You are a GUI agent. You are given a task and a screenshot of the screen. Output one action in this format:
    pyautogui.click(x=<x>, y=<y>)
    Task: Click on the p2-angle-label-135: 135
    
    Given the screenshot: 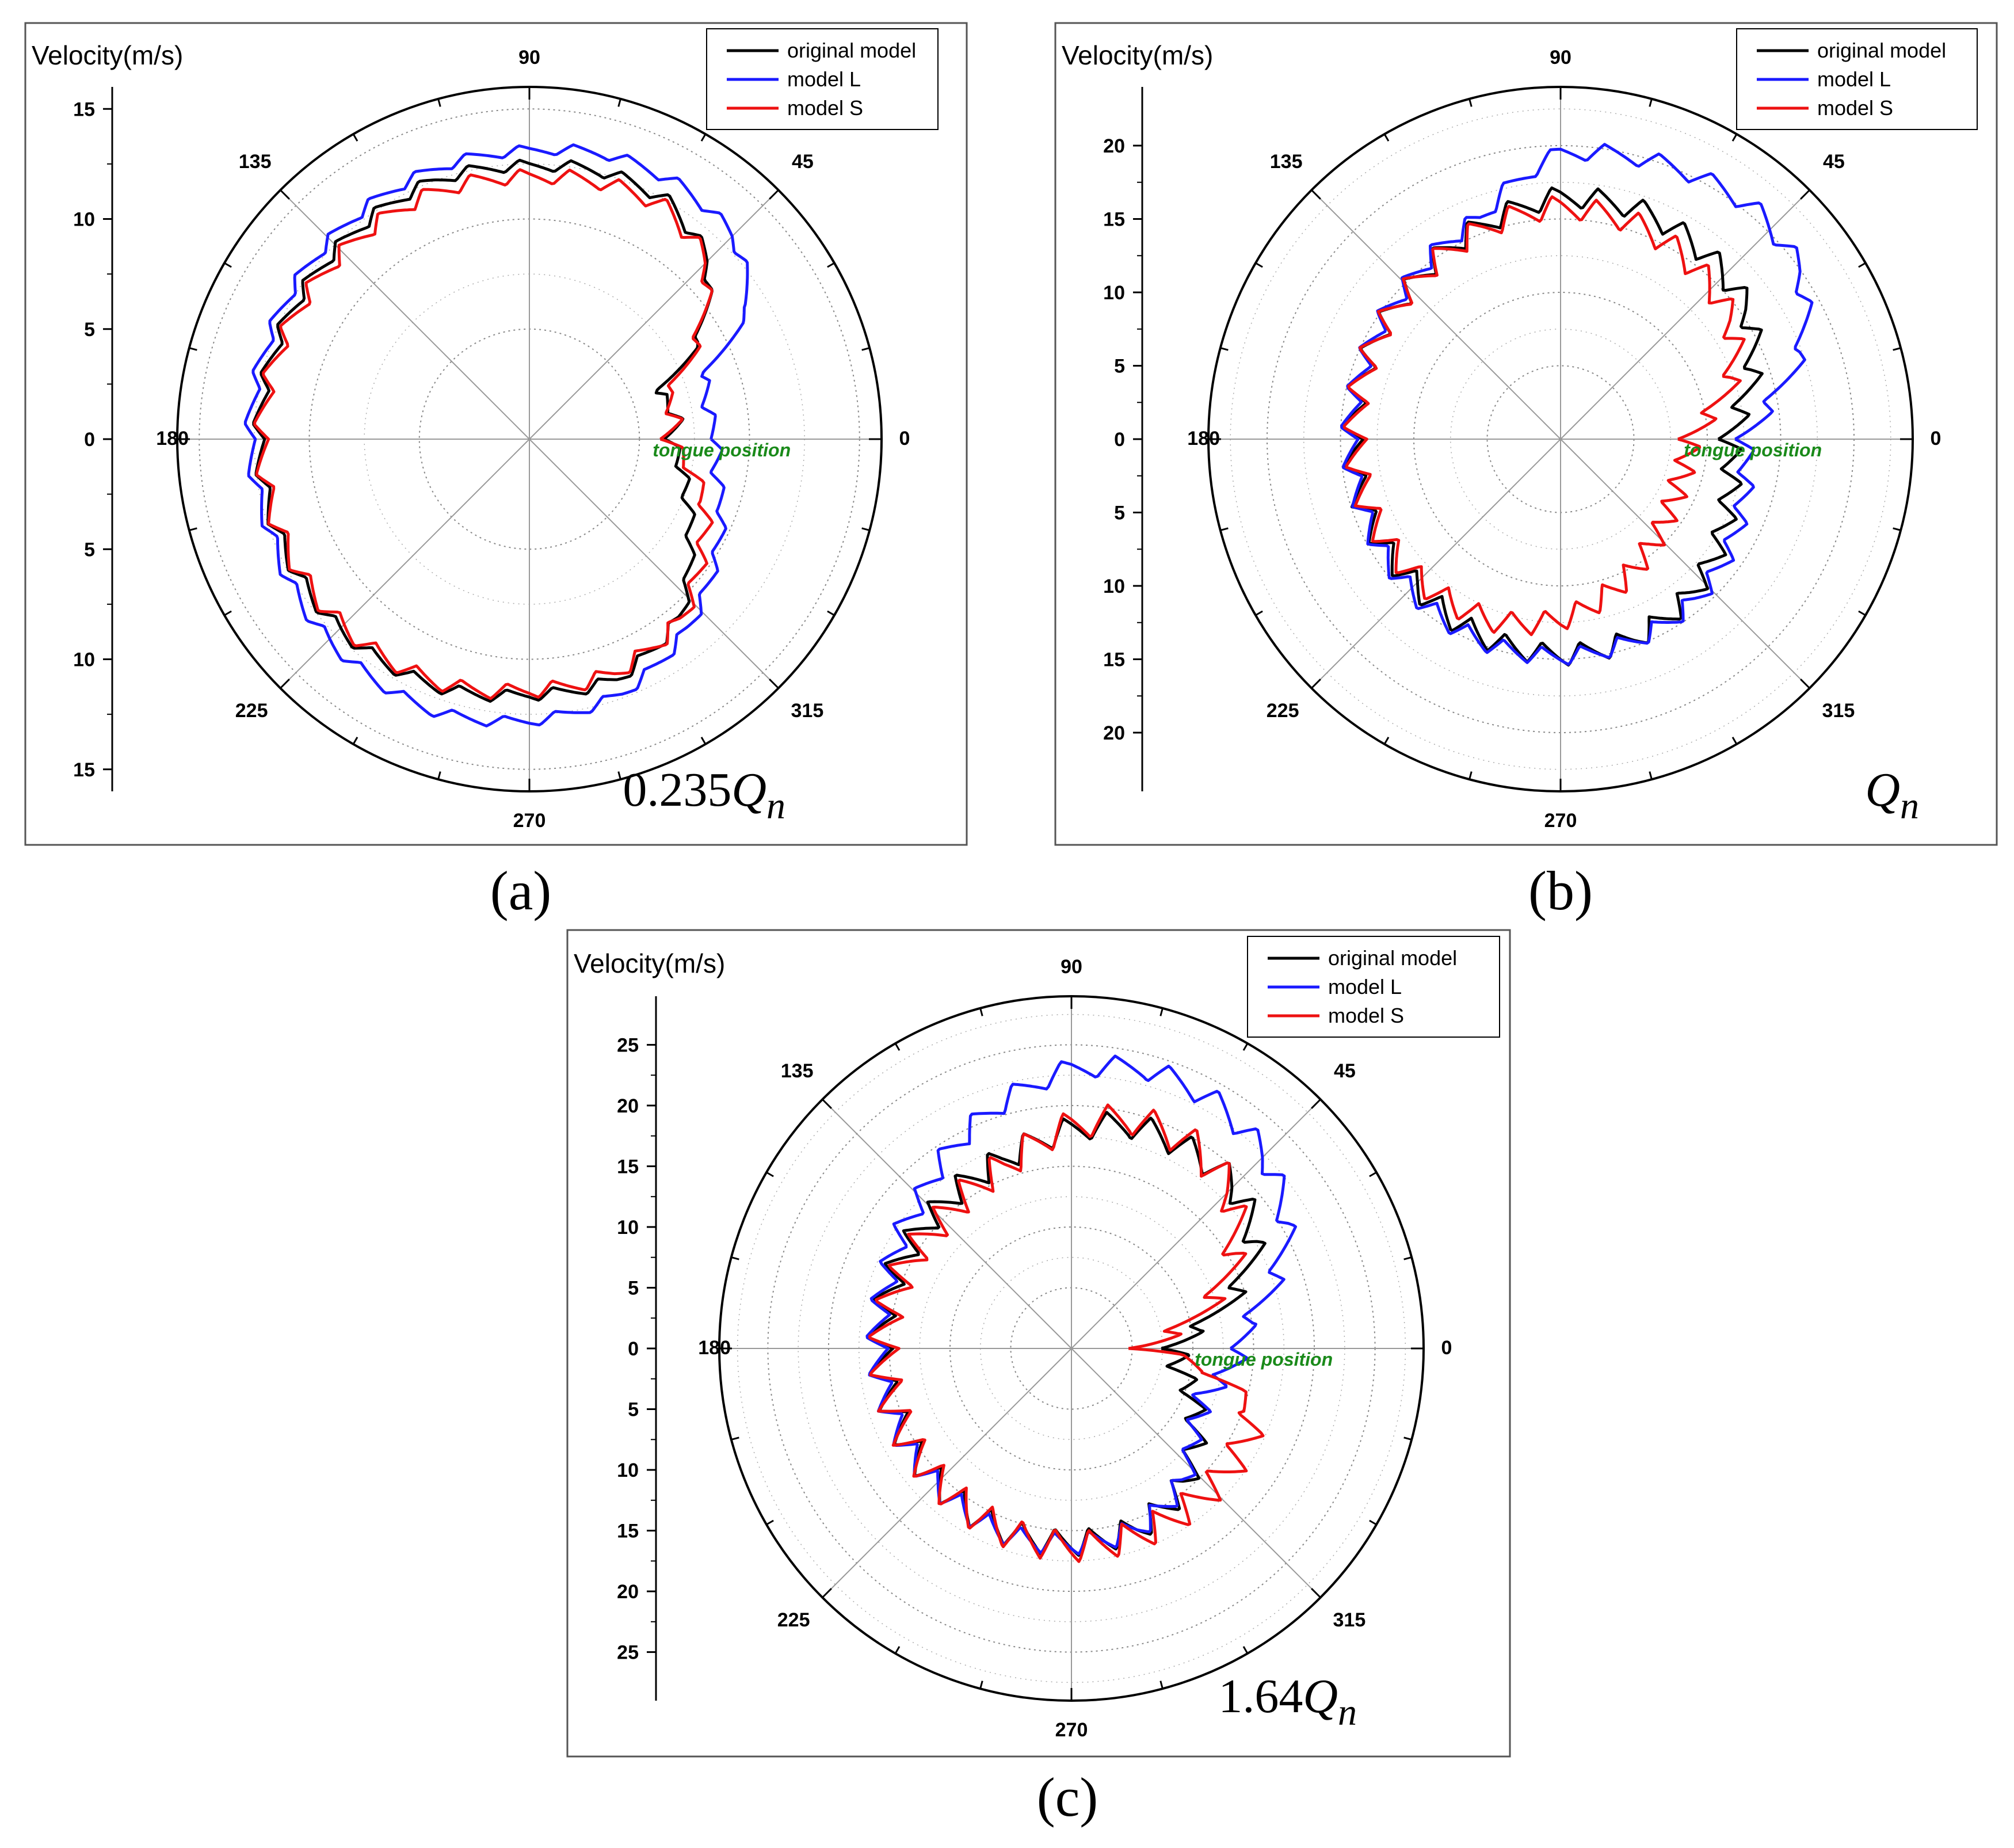 What is the action you would take?
    pyautogui.click(x=797, y=1071)
    